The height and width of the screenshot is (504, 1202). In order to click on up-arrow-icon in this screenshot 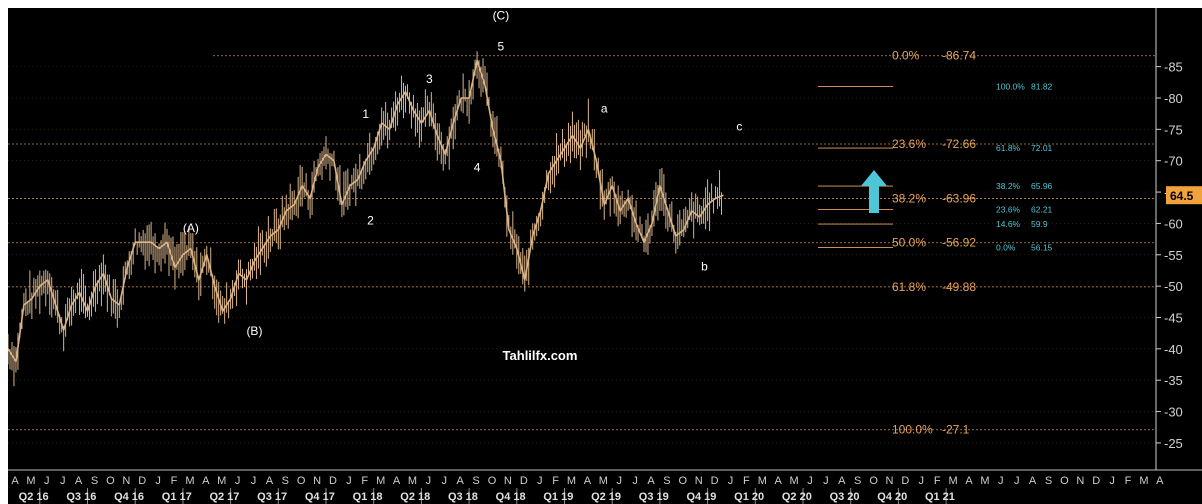, I will do `click(874, 191)`.